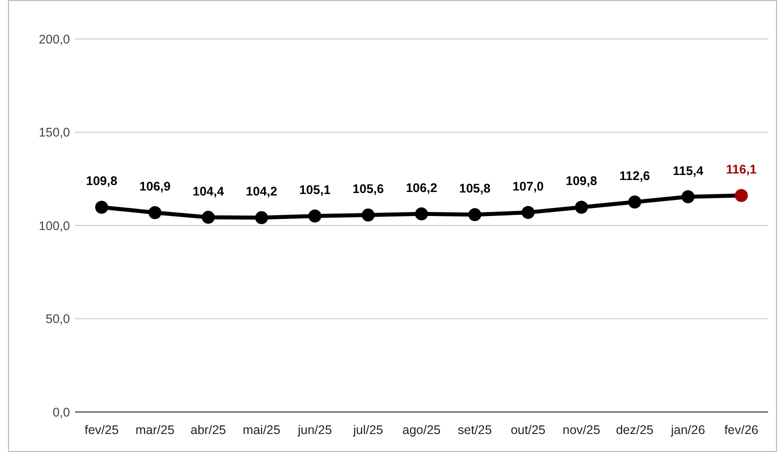 This screenshot has height=452, width=778. Describe the element at coordinates (528, 430) in the screenshot. I see `x-tick-label: out/25` at that location.